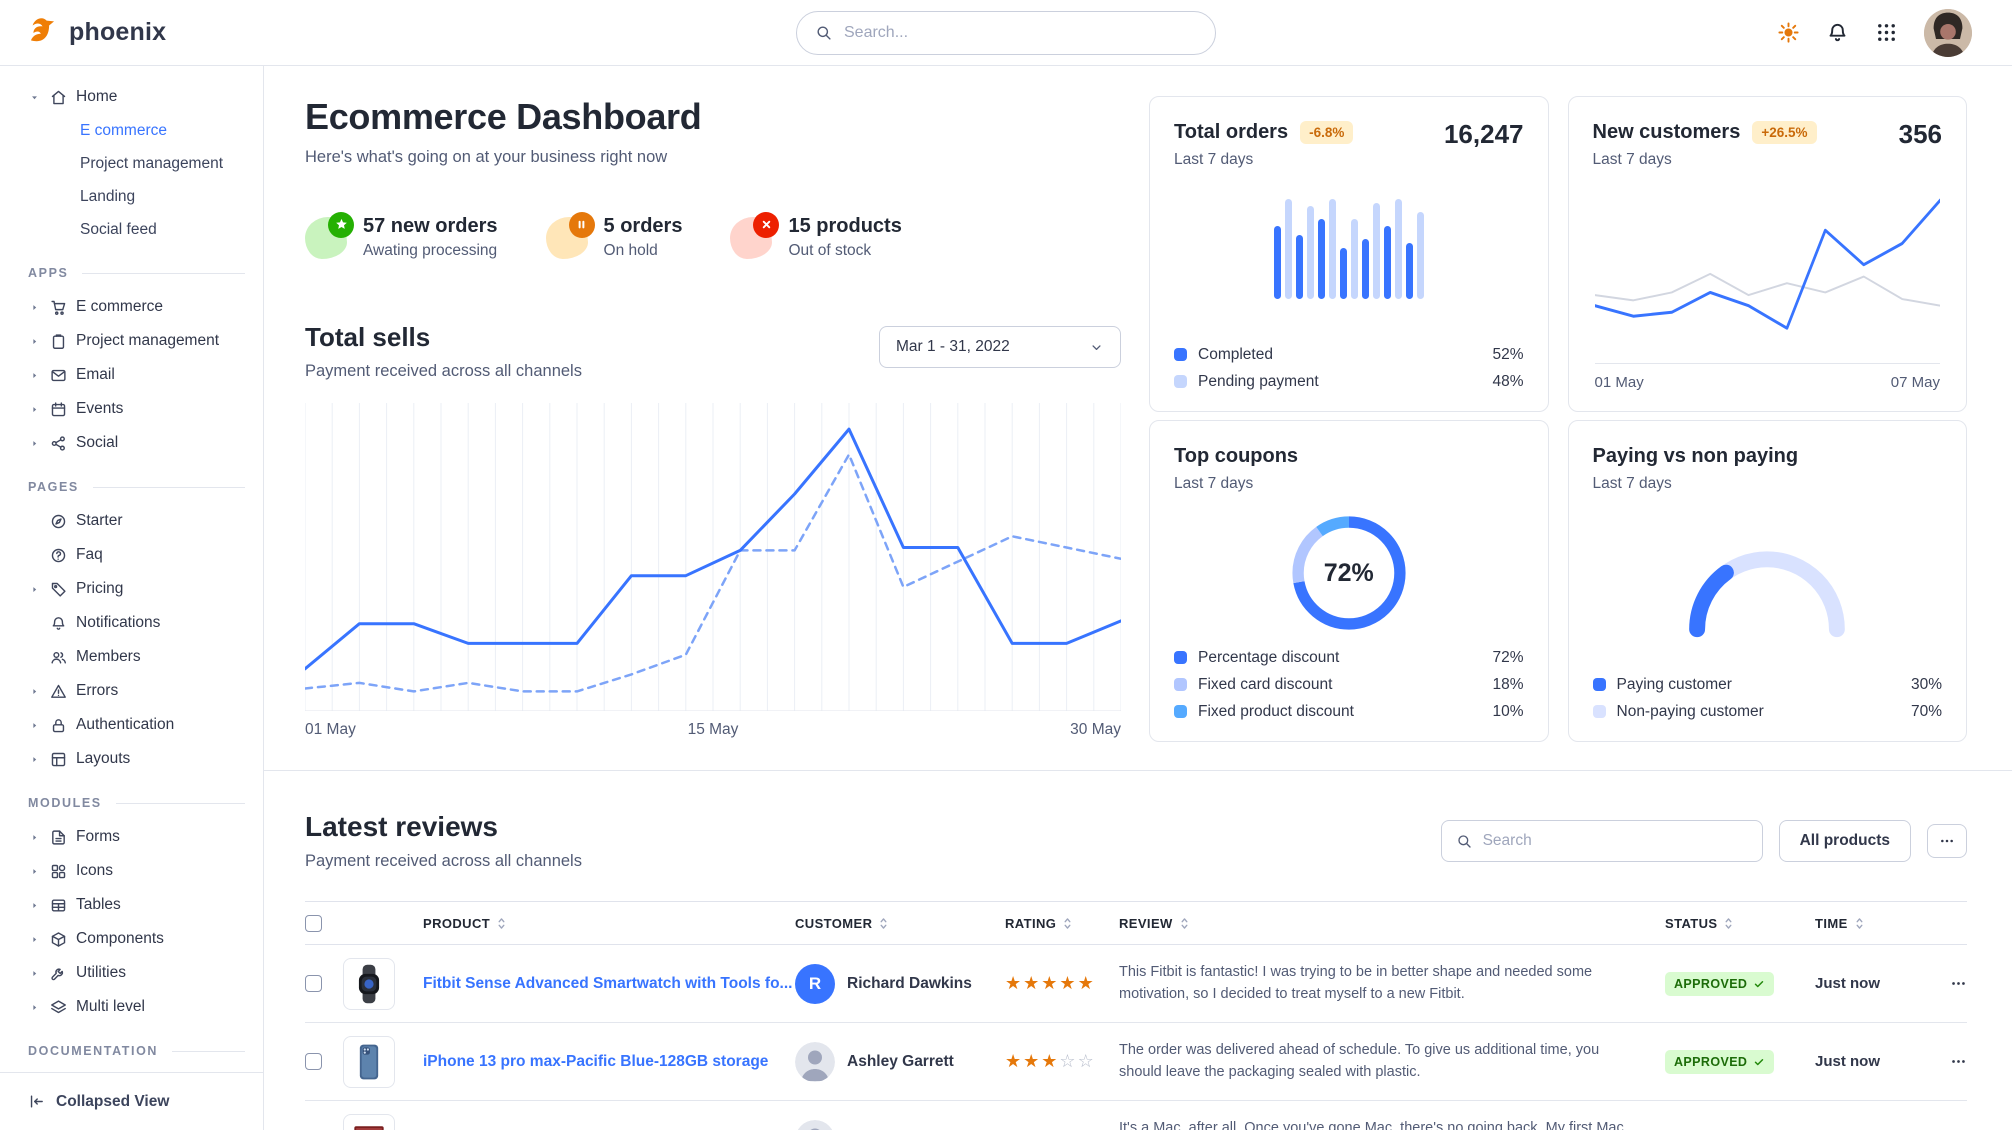 The width and height of the screenshot is (2012, 1130). Describe the element at coordinates (501, 923) in the screenshot. I see `sort-icon` at that location.